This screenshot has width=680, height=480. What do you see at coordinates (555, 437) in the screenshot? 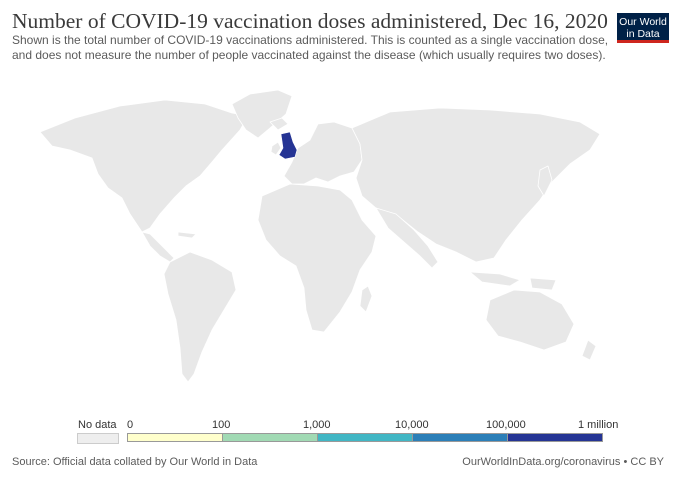
I see `legend-bin-100000-1million` at bounding box center [555, 437].